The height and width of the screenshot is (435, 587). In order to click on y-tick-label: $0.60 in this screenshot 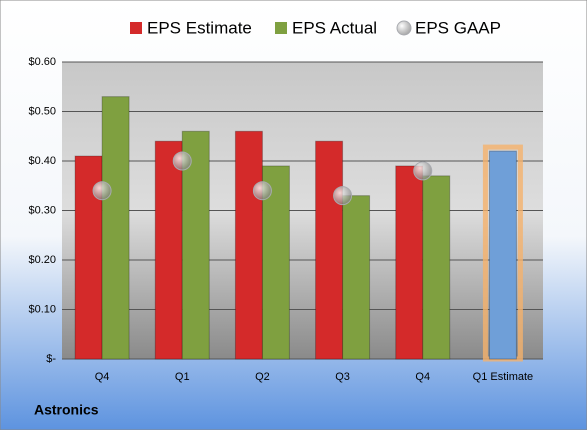, I will do `click(42, 62)`.